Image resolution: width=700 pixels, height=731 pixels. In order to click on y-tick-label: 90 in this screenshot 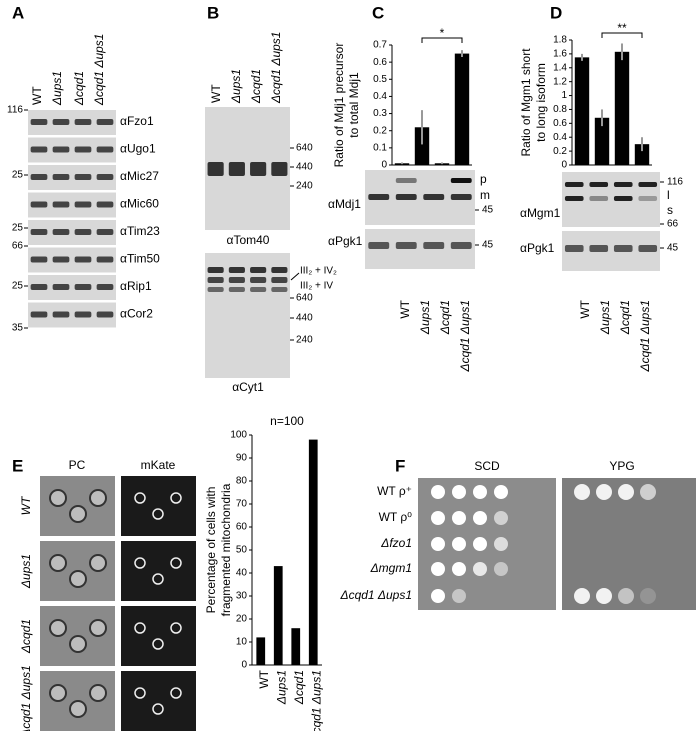, I will do `click(242, 458)`.